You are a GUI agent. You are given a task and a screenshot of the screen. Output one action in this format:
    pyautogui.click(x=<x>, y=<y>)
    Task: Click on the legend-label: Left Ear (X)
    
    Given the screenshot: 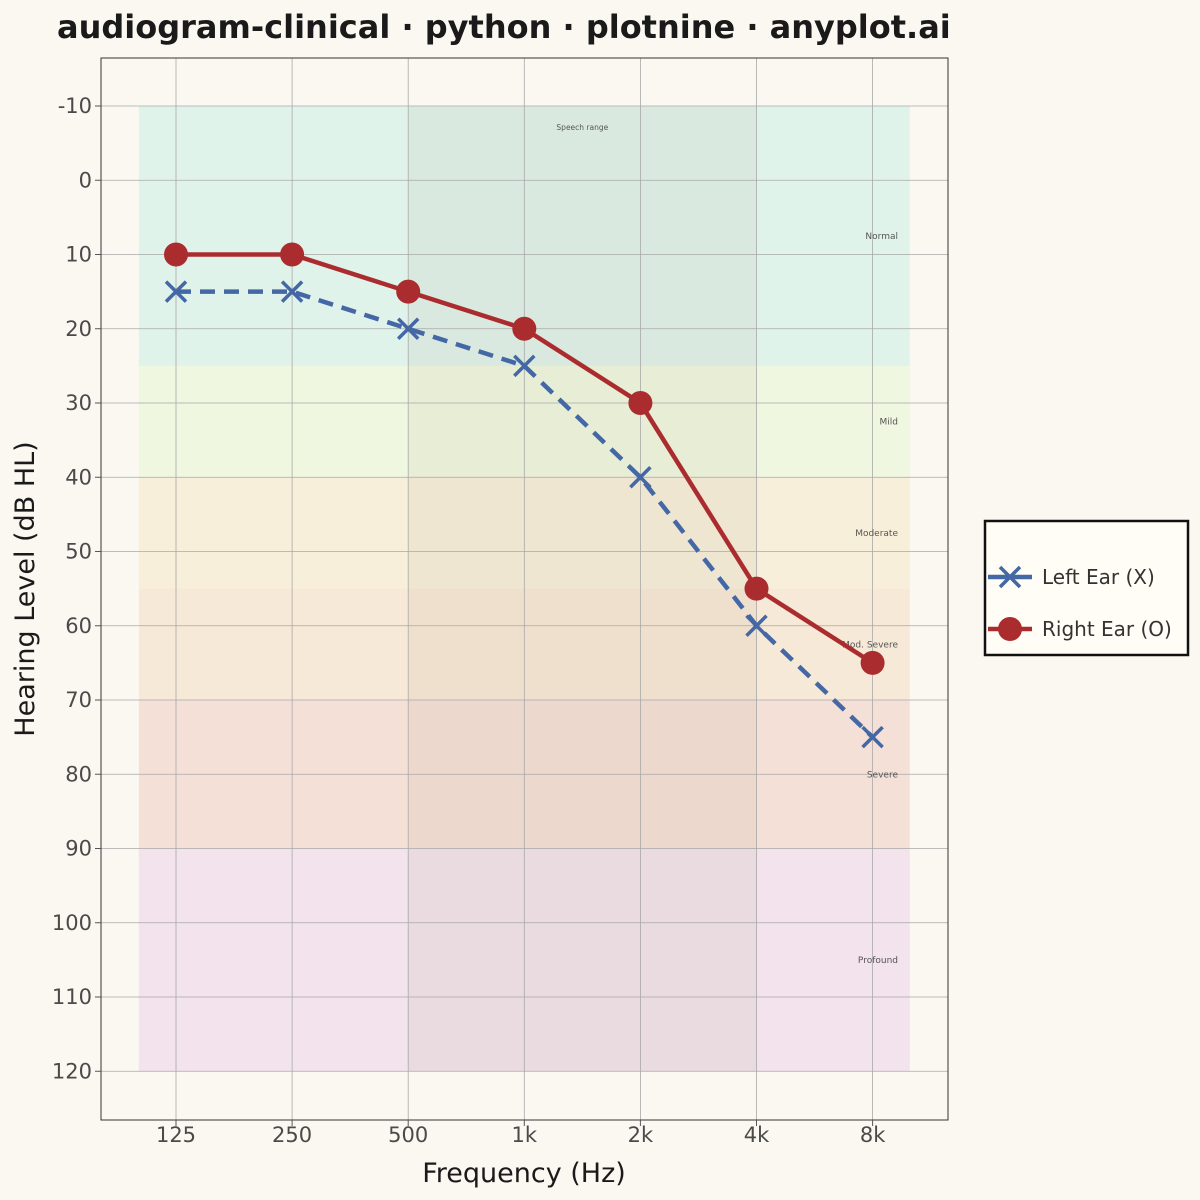 What is the action you would take?
    pyautogui.click(x=1098, y=577)
    